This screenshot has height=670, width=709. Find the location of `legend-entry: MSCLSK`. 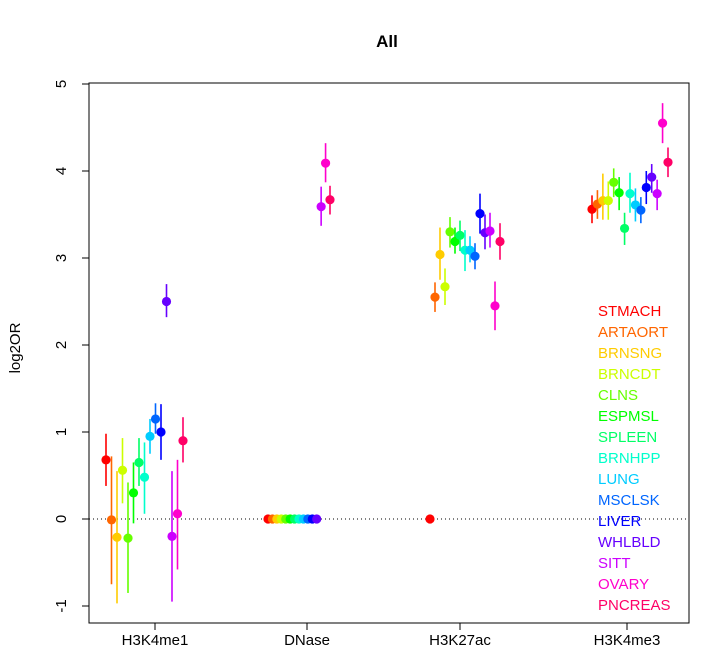

legend-entry: MSCLSK is located at coordinates (629, 500).